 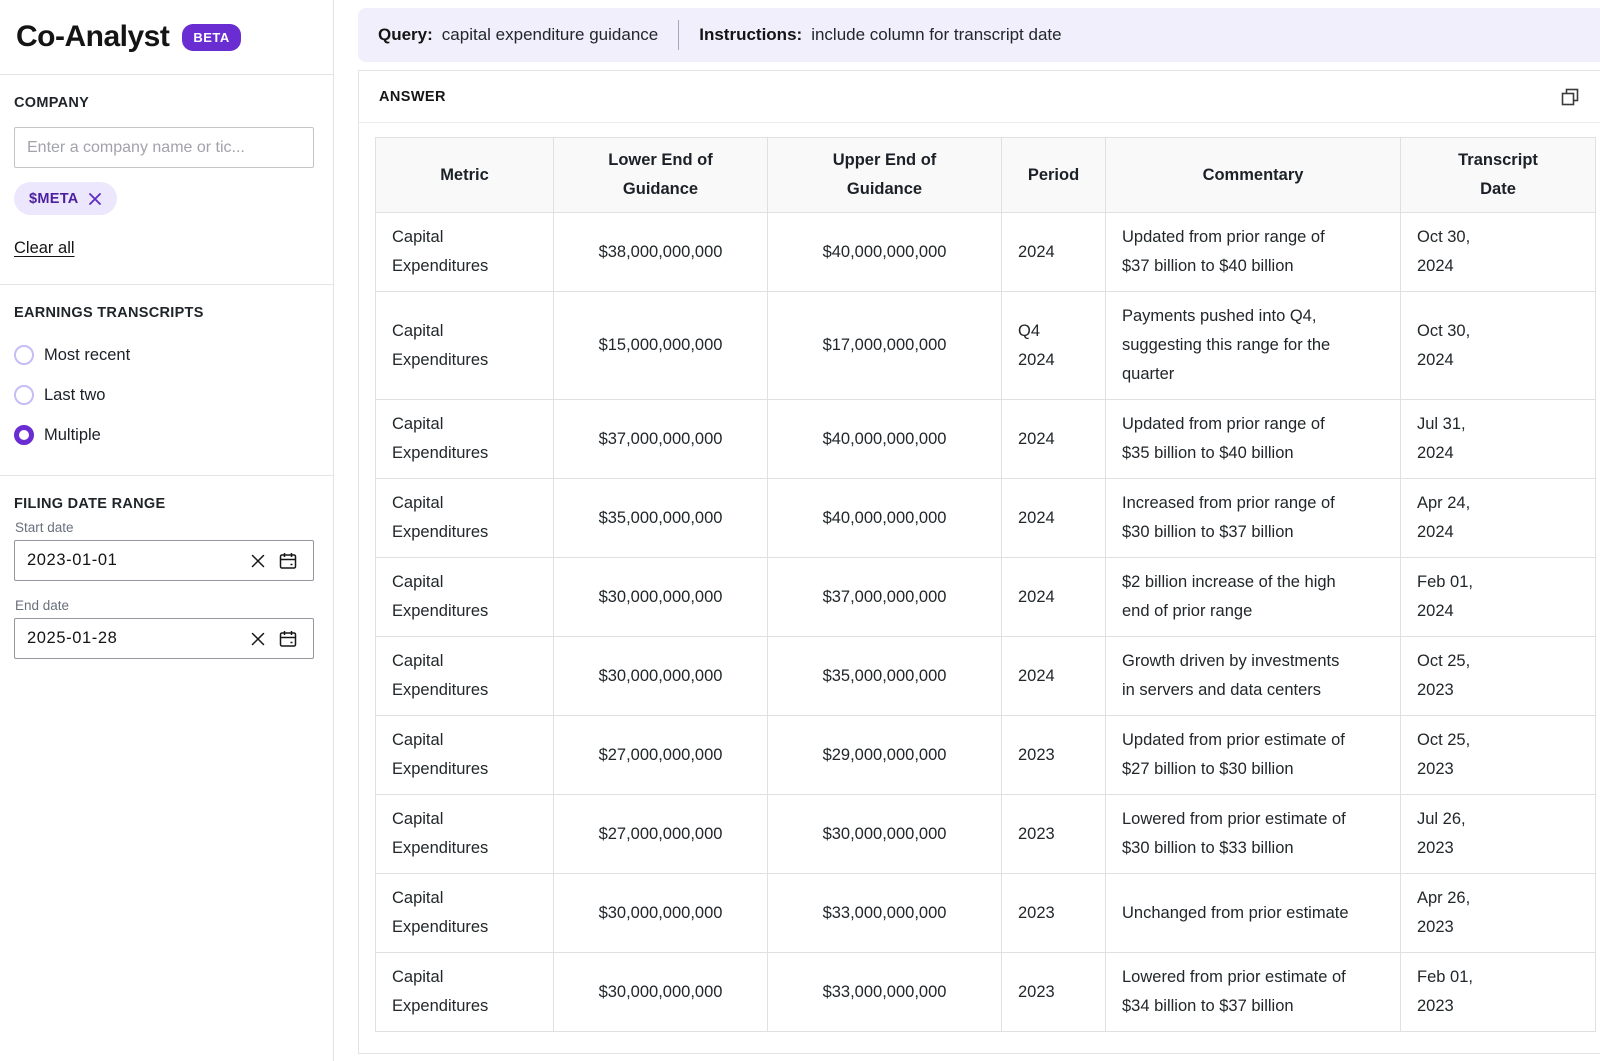 I want to click on start-date-field, so click(x=164, y=560).